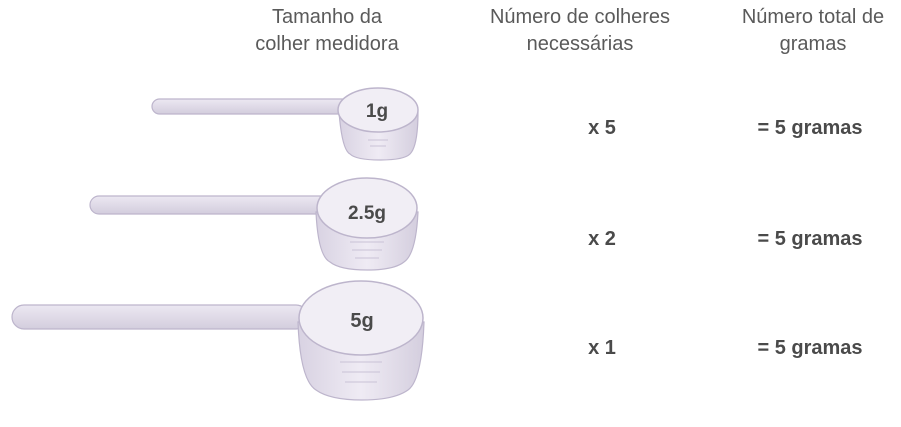  What do you see at coordinates (285, 124) in the screenshot?
I see `spoon-1g: 1g` at bounding box center [285, 124].